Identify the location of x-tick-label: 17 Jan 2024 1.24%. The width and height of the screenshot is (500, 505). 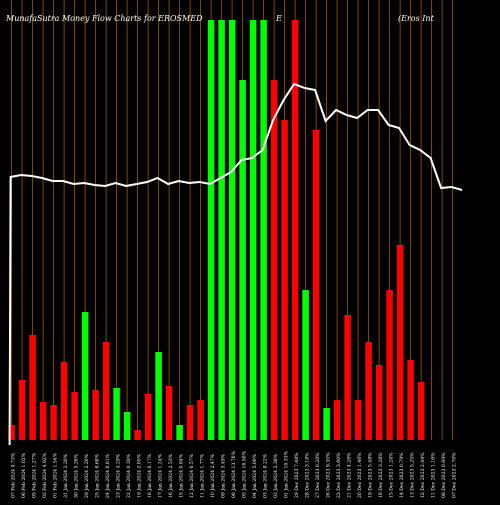
(161, 475).